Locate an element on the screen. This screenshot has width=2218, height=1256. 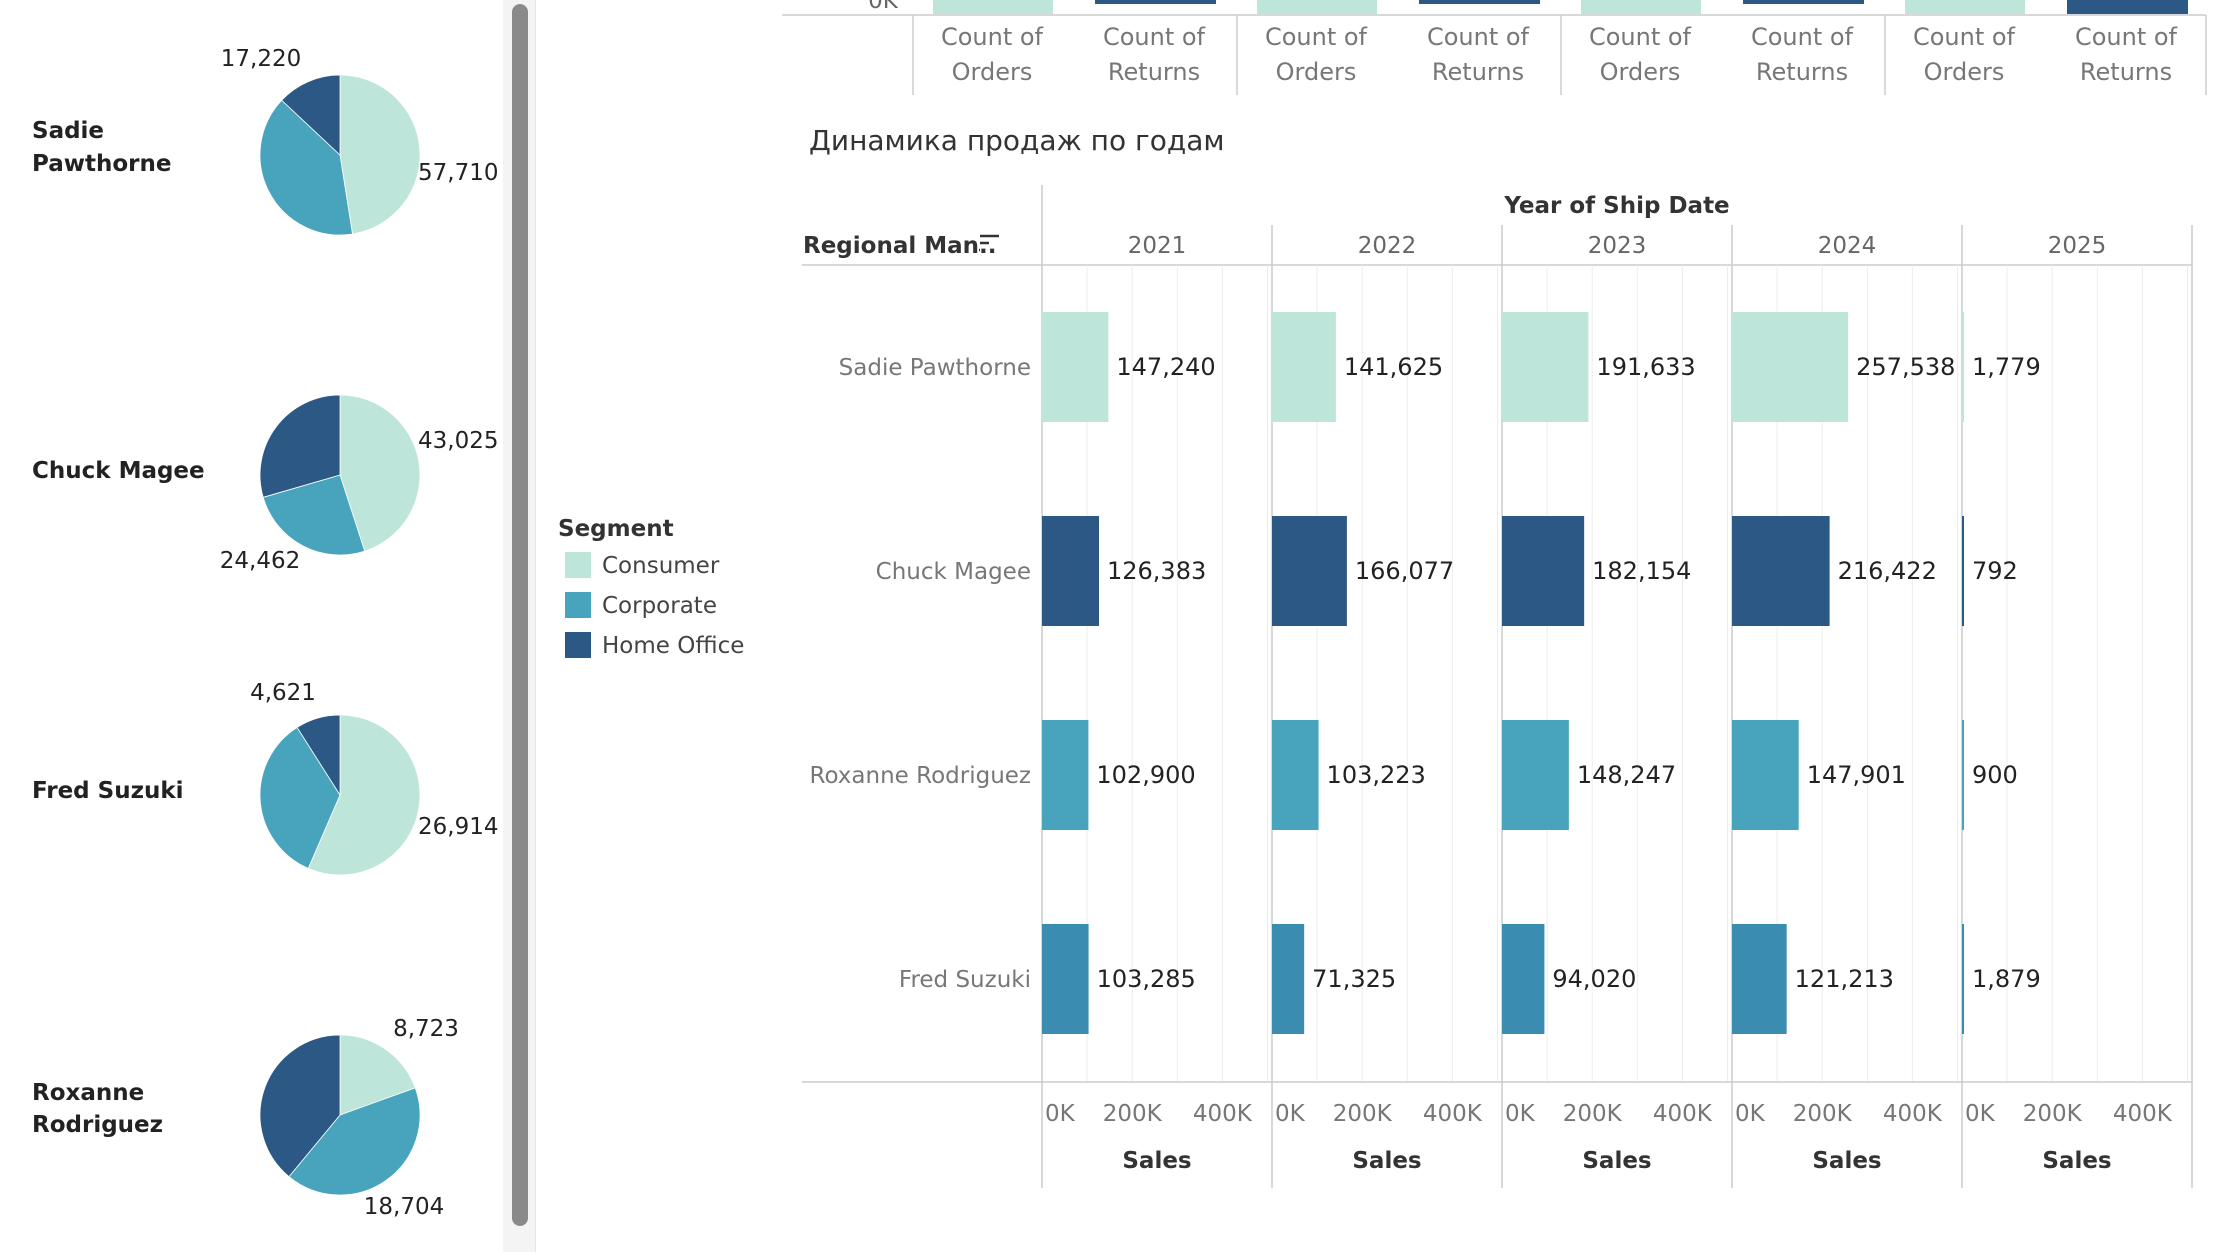
sales-data-label: 166,077 is located at coordinates (1404, 571).